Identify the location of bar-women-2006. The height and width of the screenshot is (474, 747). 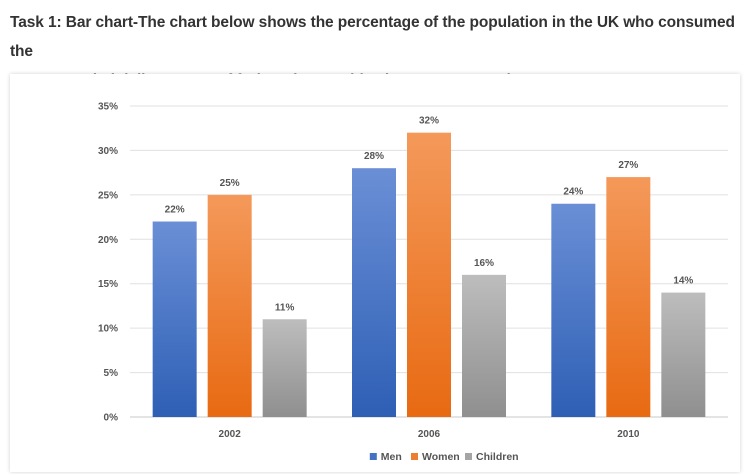
(429, 274).